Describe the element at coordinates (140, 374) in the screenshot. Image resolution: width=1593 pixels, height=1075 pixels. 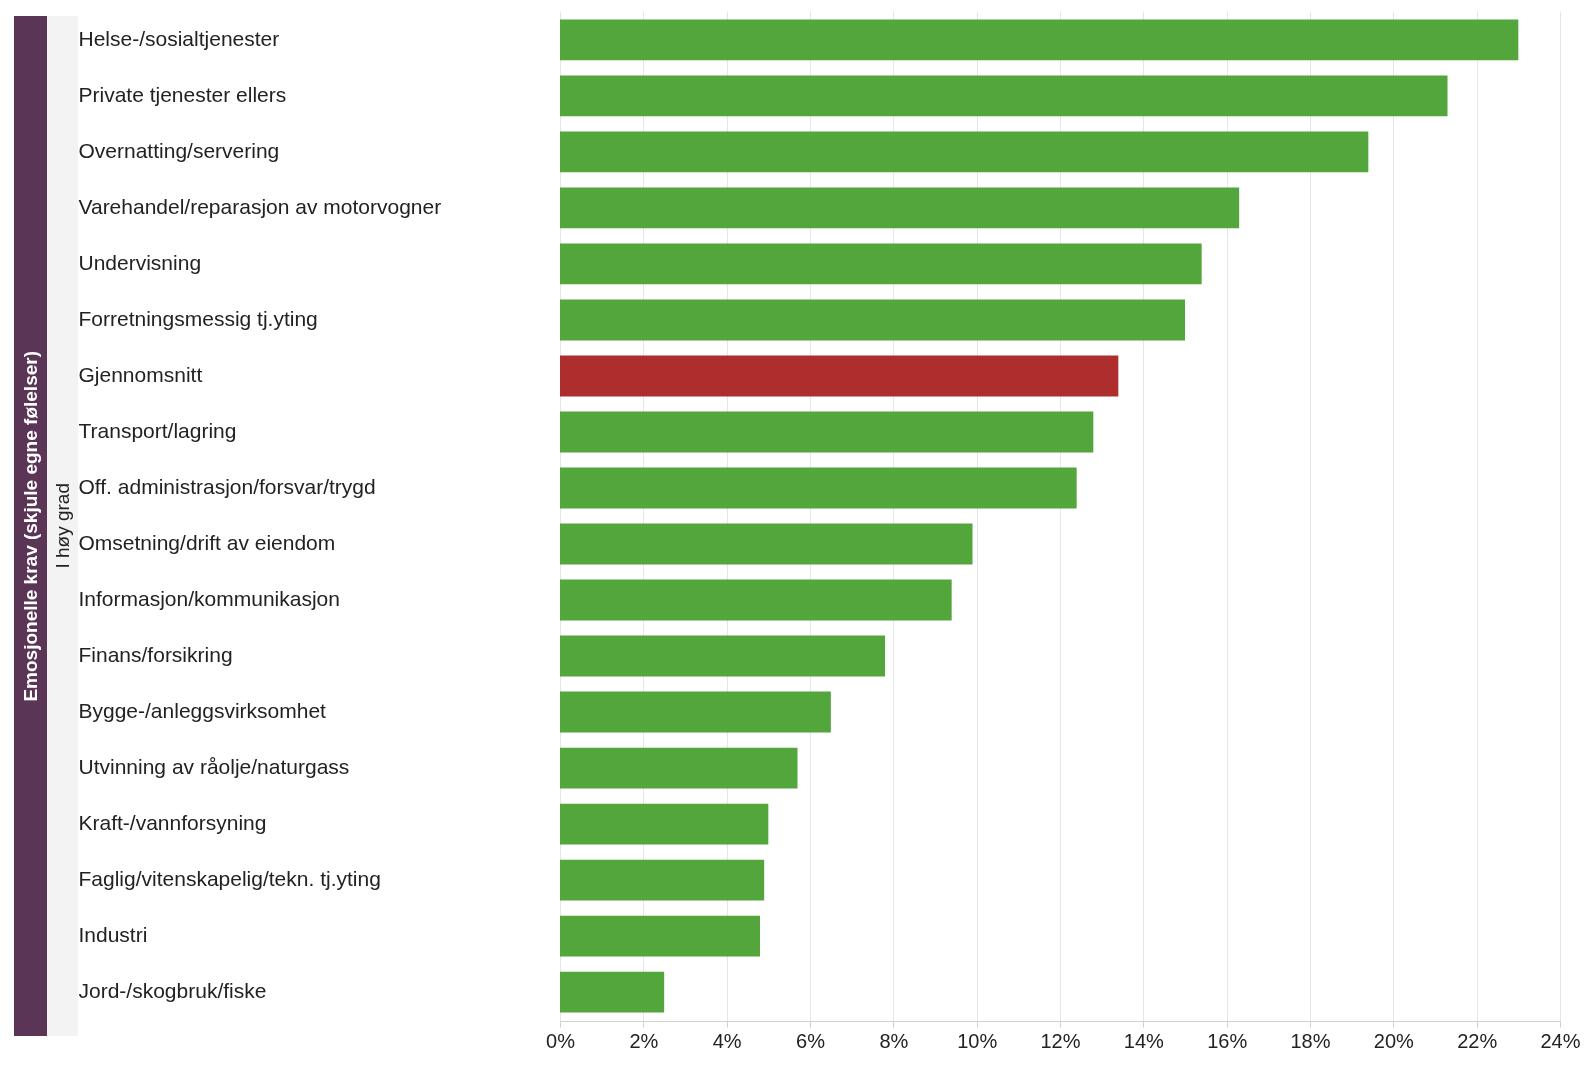
I see `y-tick-label: Gjennomsnitt` at that location.